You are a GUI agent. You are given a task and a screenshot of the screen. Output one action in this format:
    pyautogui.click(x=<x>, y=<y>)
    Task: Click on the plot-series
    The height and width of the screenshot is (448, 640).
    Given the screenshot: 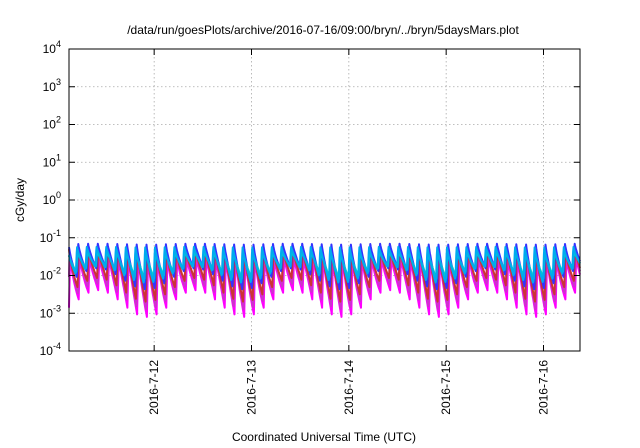 What is the action you would take?
    pyautogui.click(x=324, y=280)
    